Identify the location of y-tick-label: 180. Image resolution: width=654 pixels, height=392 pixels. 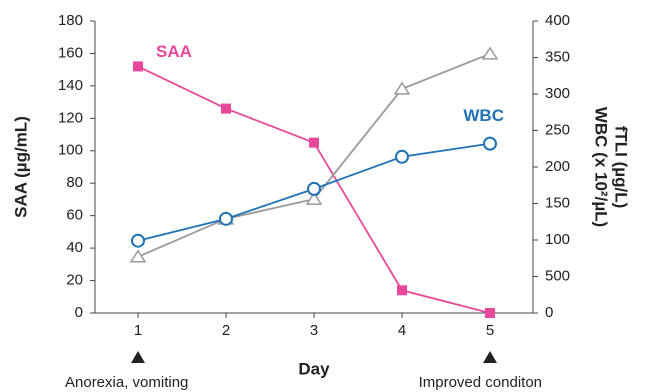
(70, 20).